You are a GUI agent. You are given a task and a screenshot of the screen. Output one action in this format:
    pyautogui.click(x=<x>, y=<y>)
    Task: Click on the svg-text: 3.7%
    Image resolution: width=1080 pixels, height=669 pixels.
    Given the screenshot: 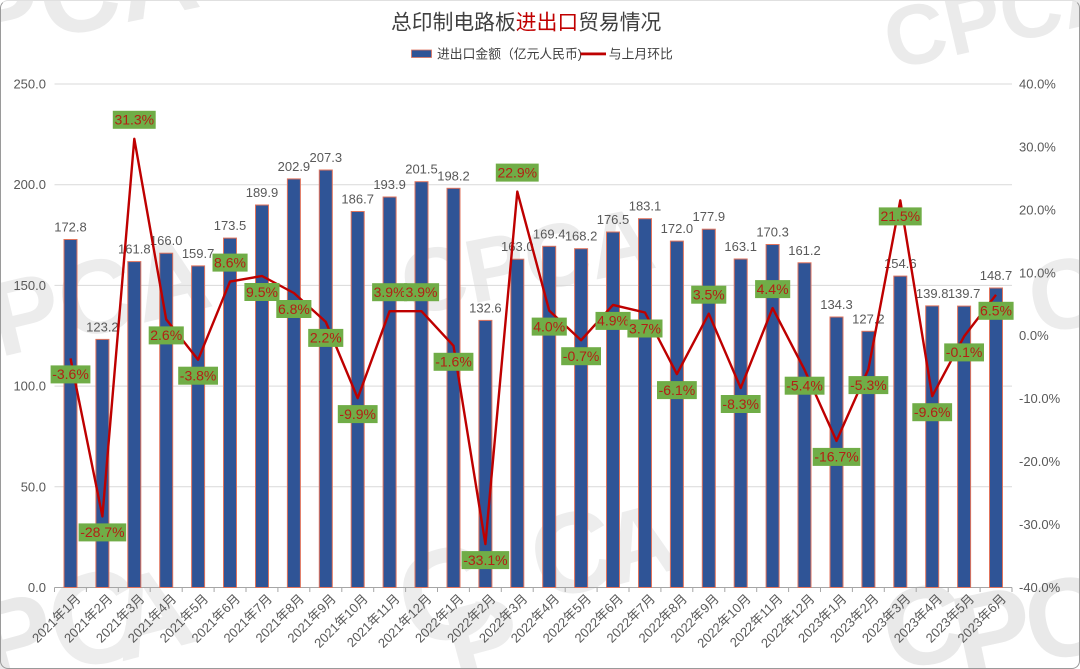 What is the action you would take?
    pyautogui.click(x=645, y=328)
    